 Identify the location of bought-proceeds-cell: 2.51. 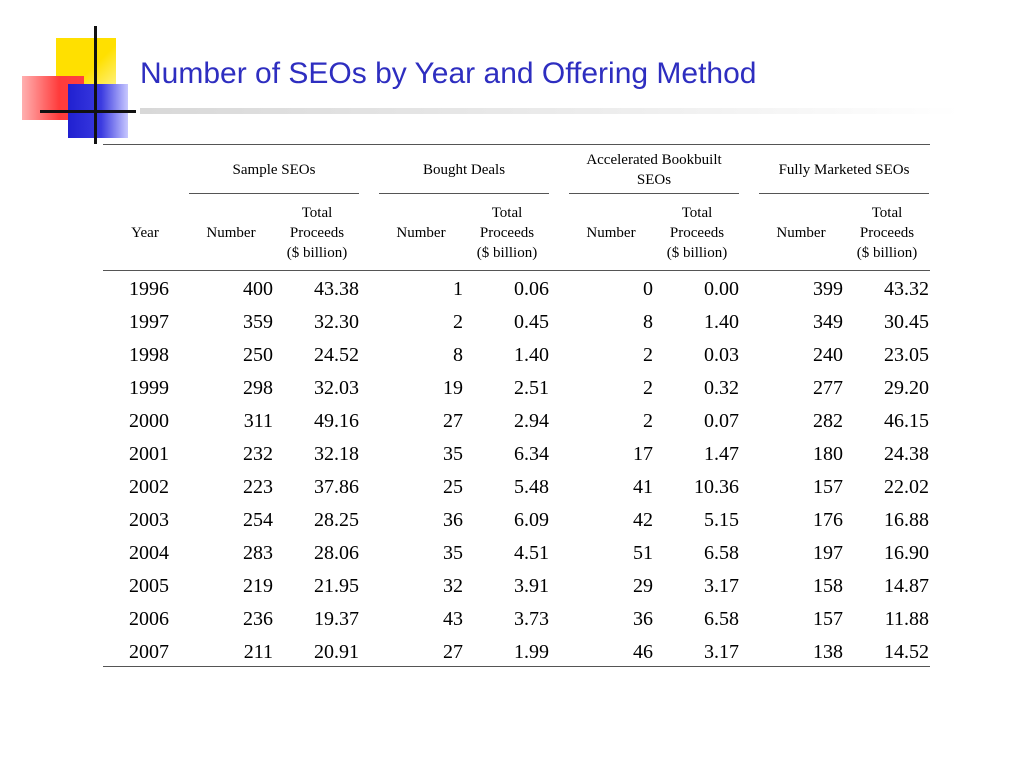
(531, 388).